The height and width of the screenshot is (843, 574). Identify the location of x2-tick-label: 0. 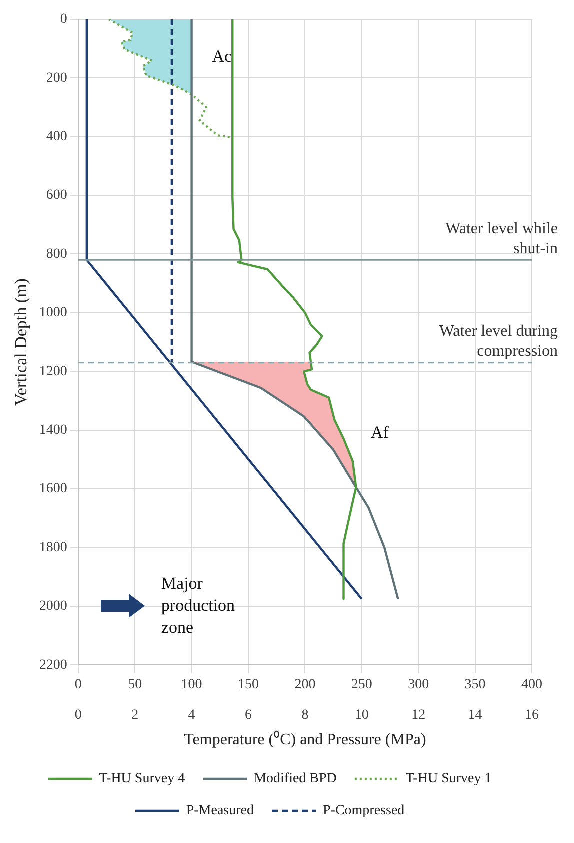
(78, 716).